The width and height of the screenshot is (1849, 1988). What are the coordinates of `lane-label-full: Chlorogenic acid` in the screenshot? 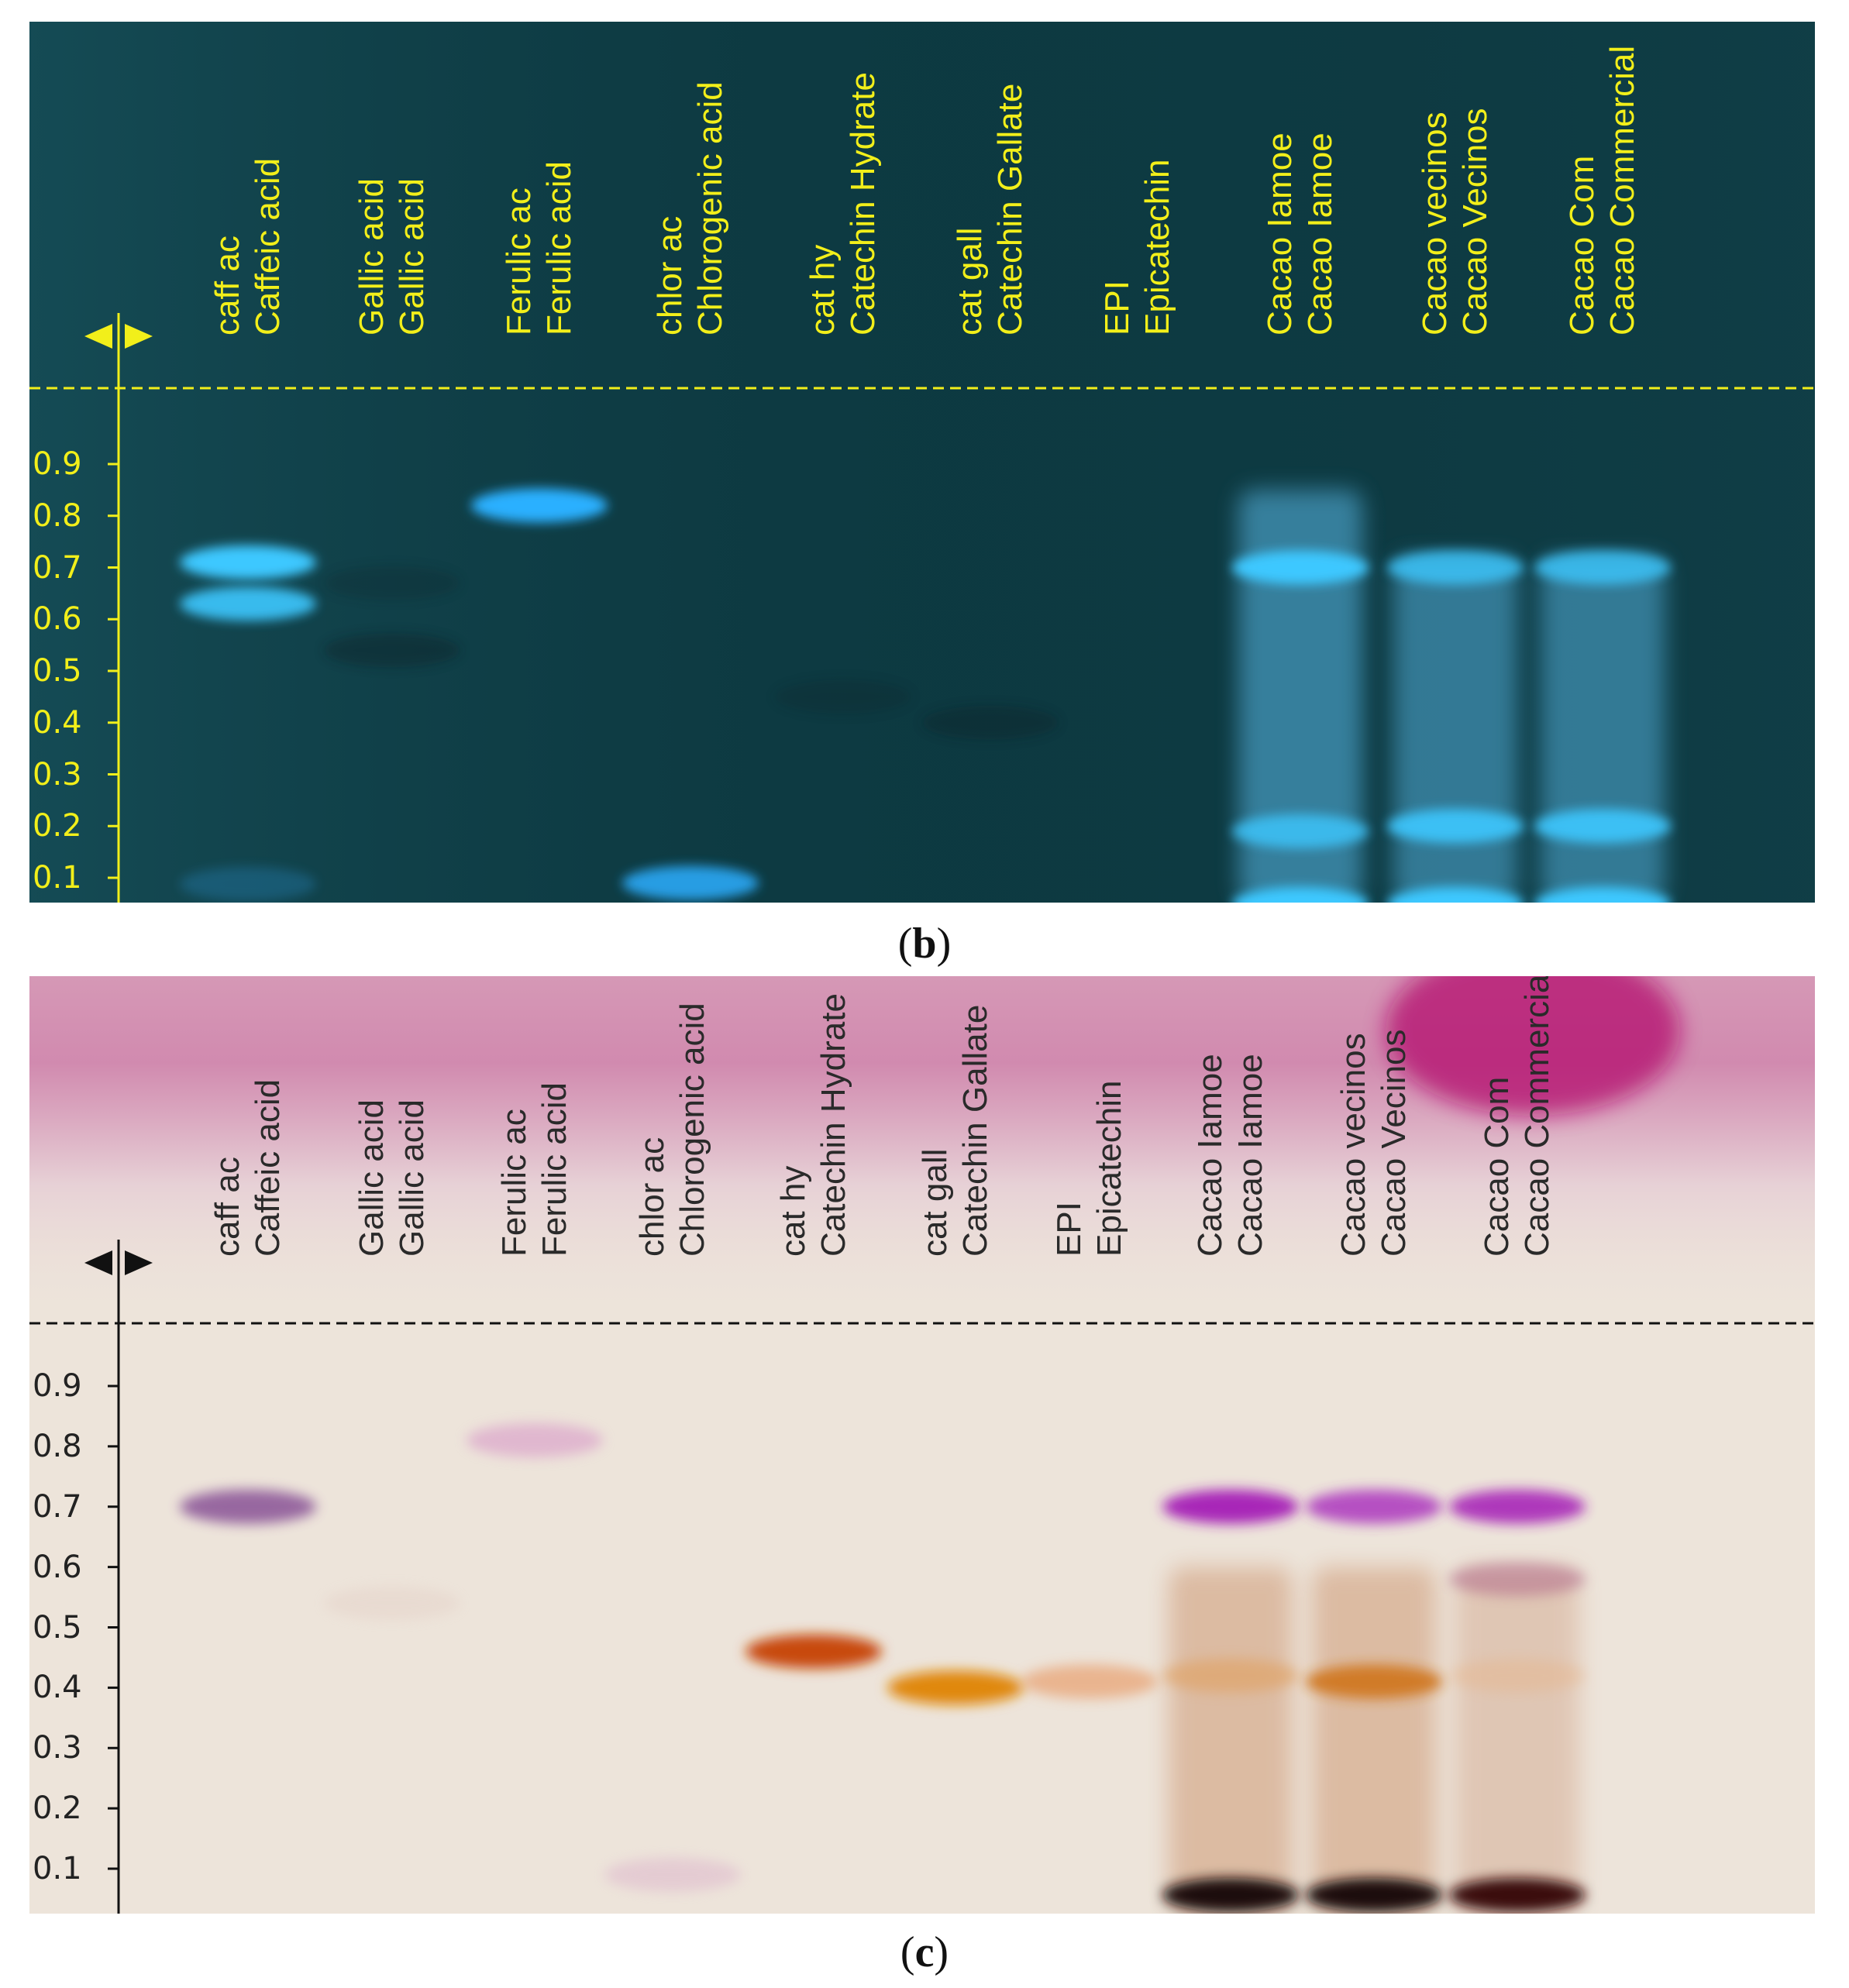 It's located at (710, 208).